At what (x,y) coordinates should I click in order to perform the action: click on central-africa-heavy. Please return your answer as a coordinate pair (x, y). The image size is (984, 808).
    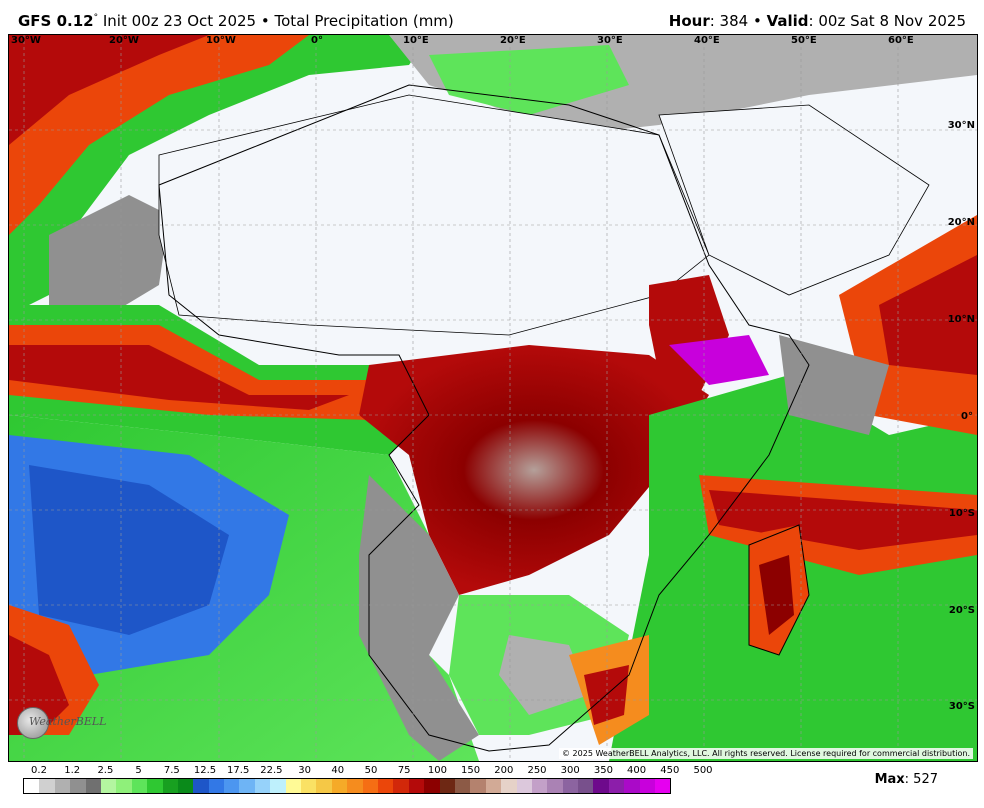
    Looking at the image, I should click on (534, 470).